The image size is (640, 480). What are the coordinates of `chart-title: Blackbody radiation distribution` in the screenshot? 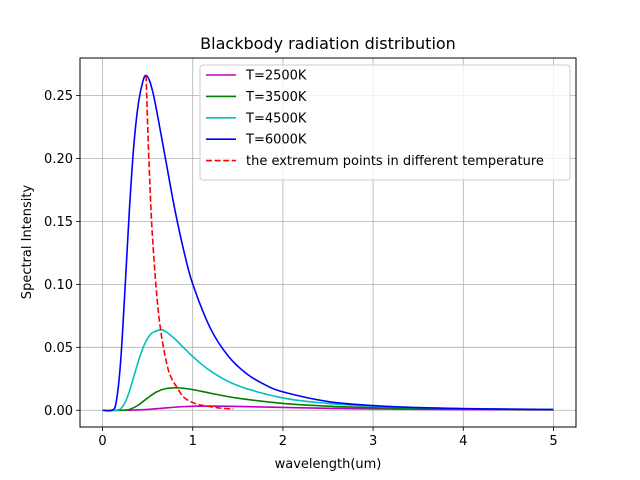 It's located at (328, 43).